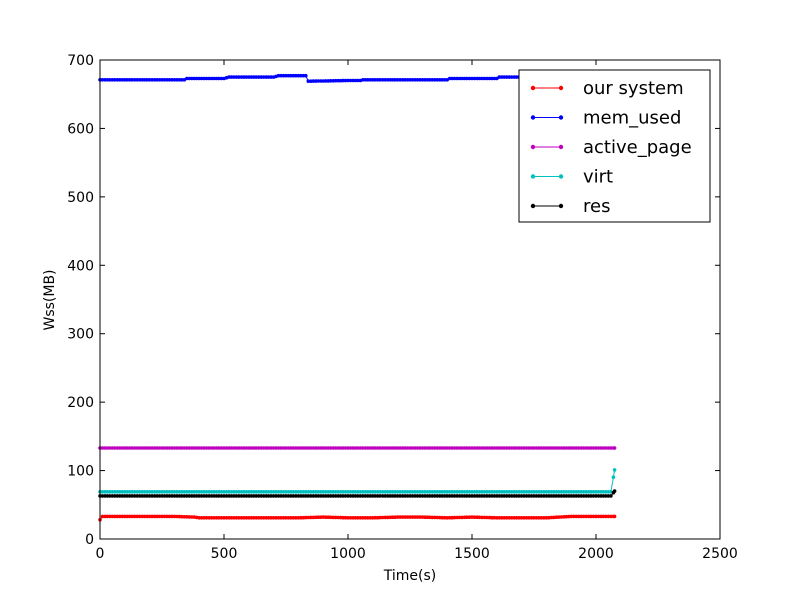 The width and height of the screenshot is (800, 600). What do you see at coordinates (80, 198) in the screenshot?
I see `y-tick-label: 500` at bounding box center [80, 198].